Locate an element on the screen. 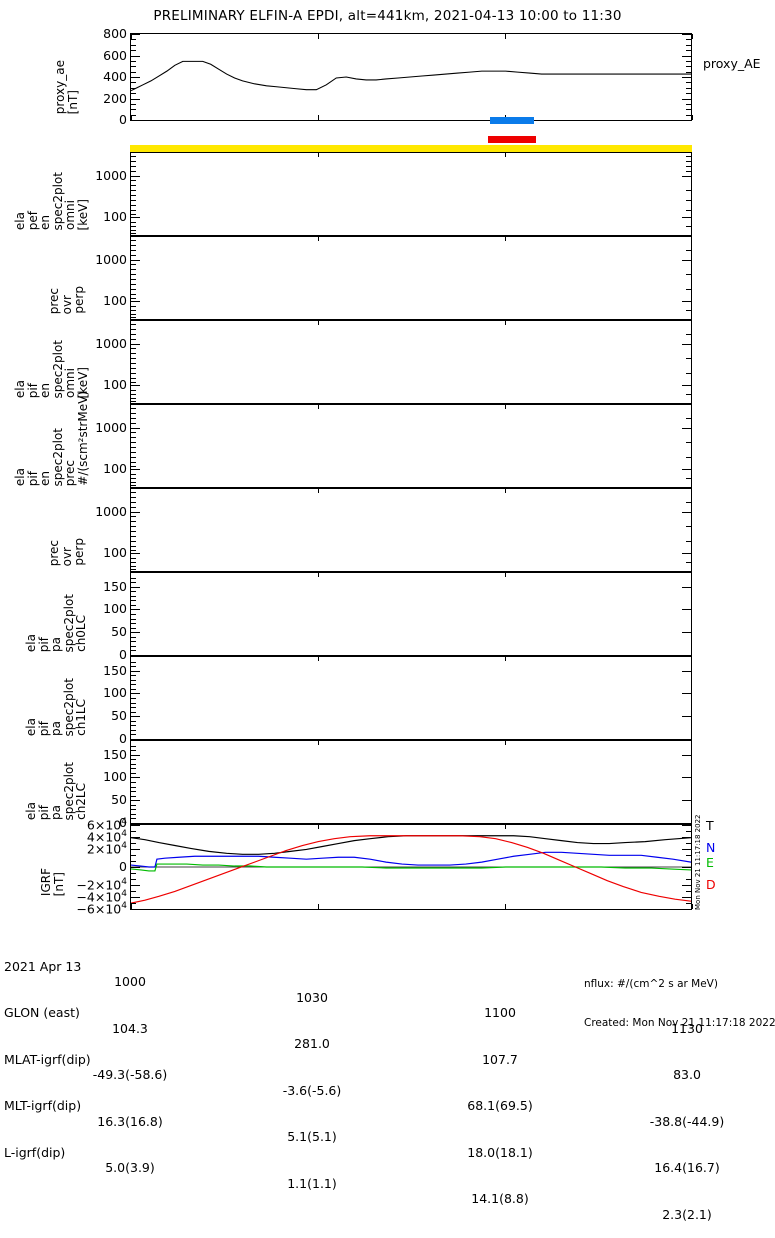 This screenshot has width=775, height=1238. axis-label-ela-pif-en-prec: ela pif en spec2plot prec #/(scm²strMeV) is located at coordinates (51, 438).